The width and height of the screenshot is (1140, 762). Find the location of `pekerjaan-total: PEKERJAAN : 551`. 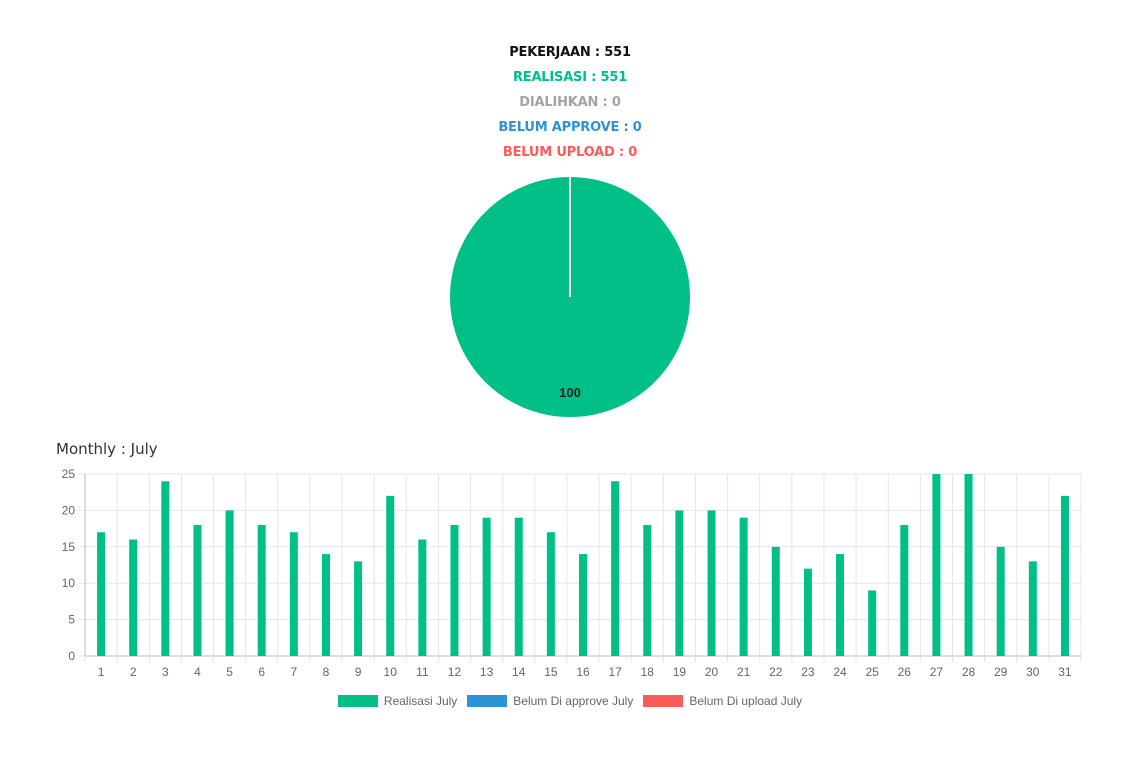

pekerjaan-total: PEKERJAAN : 551 is located at coordinates (570, 52).